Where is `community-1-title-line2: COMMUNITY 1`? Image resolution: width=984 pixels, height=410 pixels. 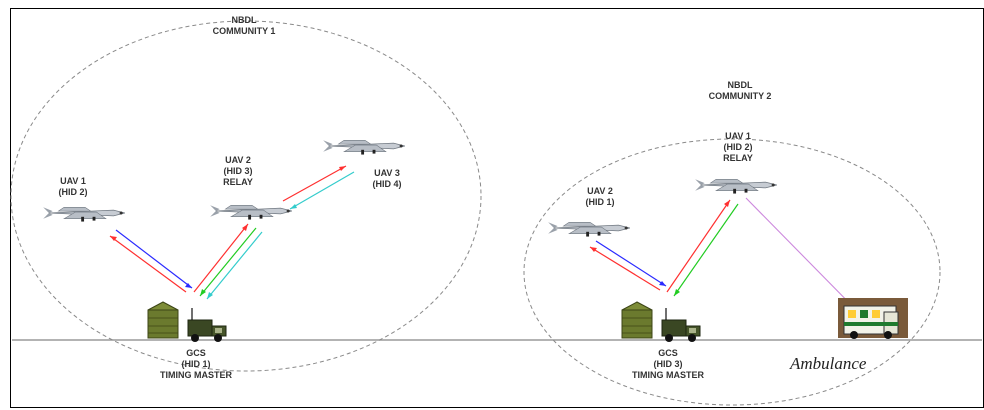
community-1-title-line2: COMMUNITY 1 is located at coordinates (244, 31).